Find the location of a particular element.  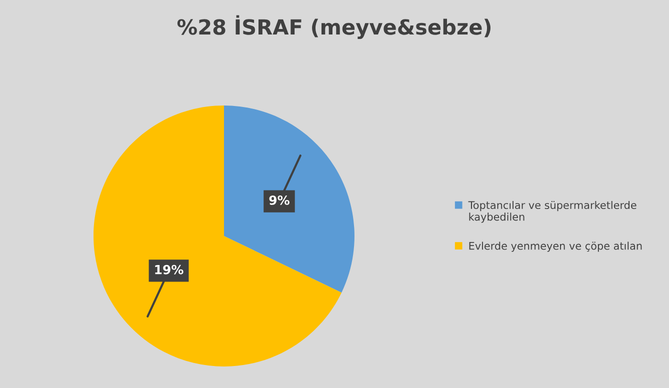

legend-label: Evlerde yenmeyen ve çöpe atılan is located at coordinates (555, 247).